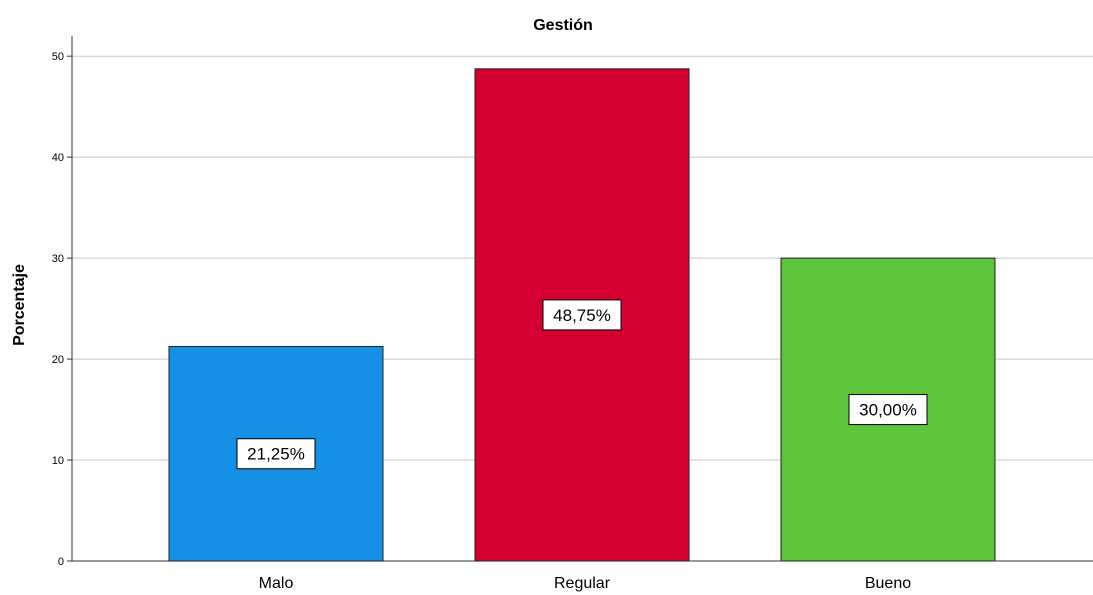  Describe the element at coordinates (58, 259) in the screenshot. I see `y-tick-label: 30` at that location.